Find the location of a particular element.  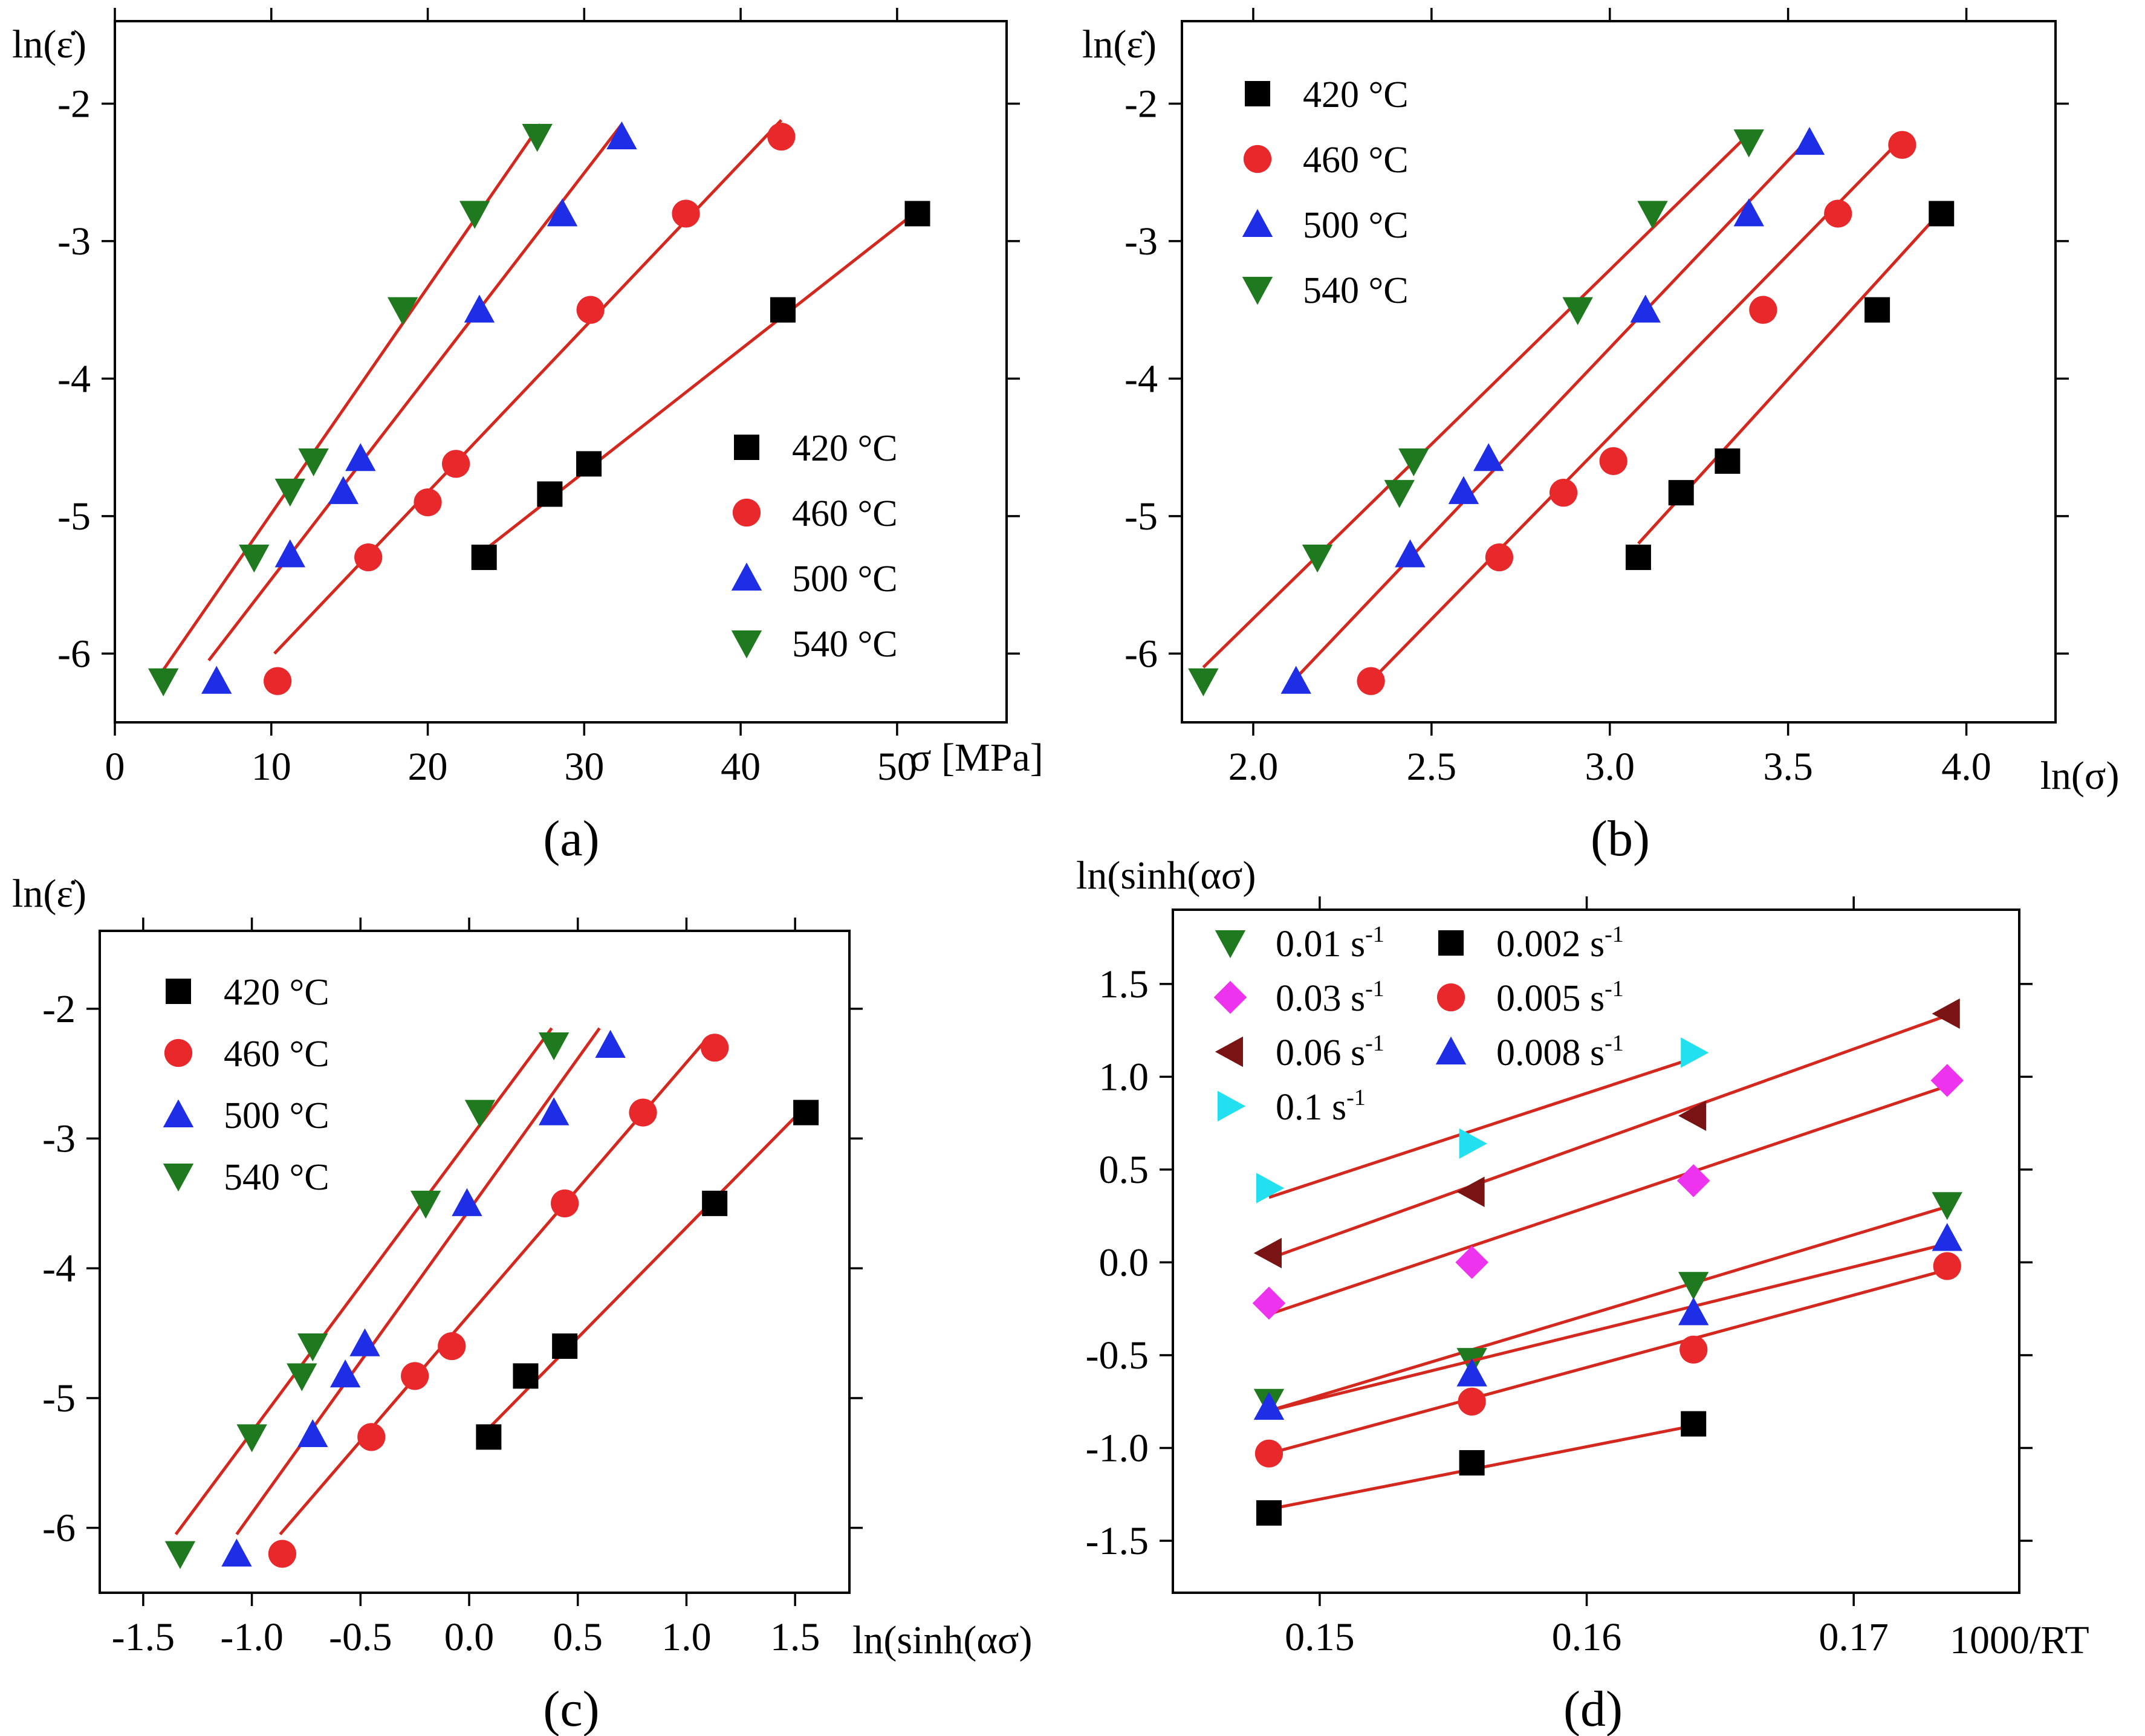

x-axis-label: ln(sinh(ασ) is located at coordinates (942, 1640).